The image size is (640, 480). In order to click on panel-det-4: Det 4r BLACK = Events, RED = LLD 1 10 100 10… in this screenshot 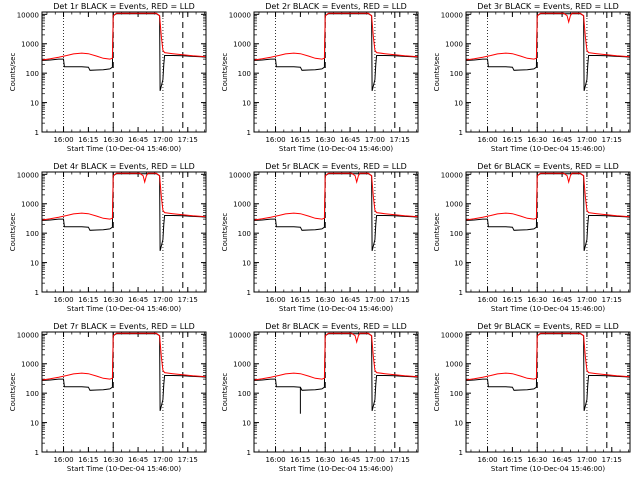, I will do `click(108, 237)`.